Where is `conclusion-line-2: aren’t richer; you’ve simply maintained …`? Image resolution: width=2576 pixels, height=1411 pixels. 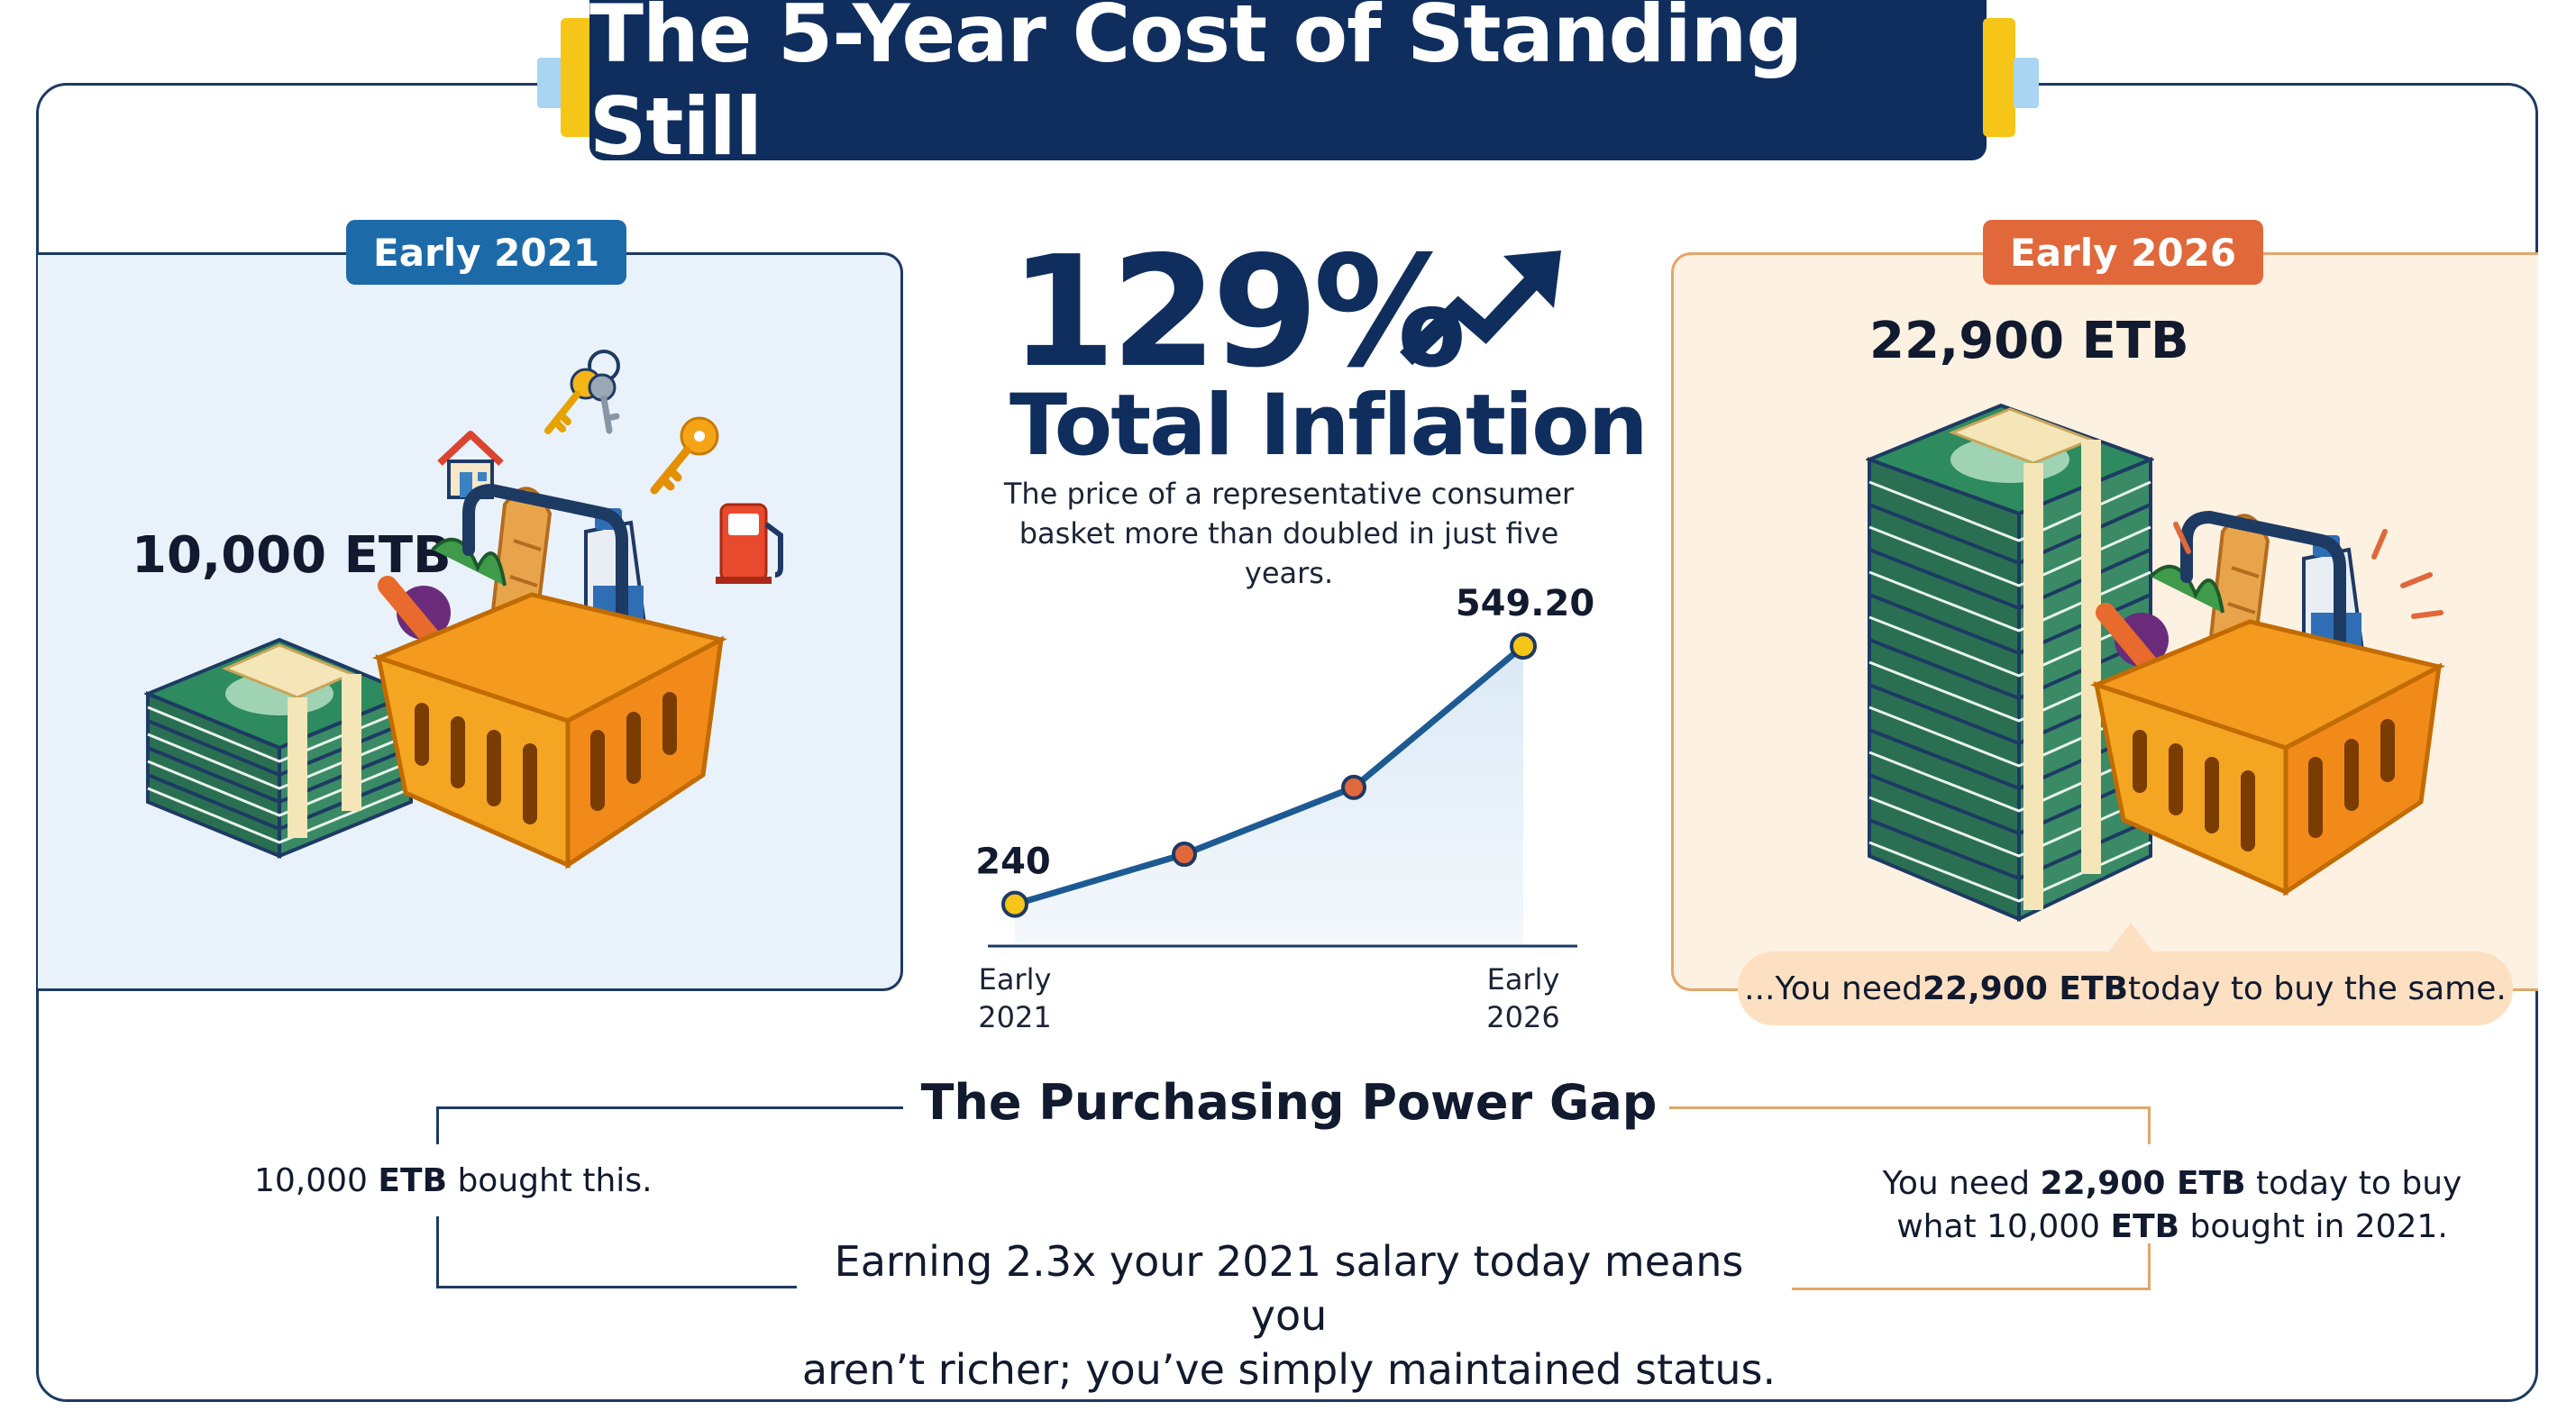
conclusion-line-2: aren’t richer; you’ve simply maintained … is located at coordinates (1289, 1369).